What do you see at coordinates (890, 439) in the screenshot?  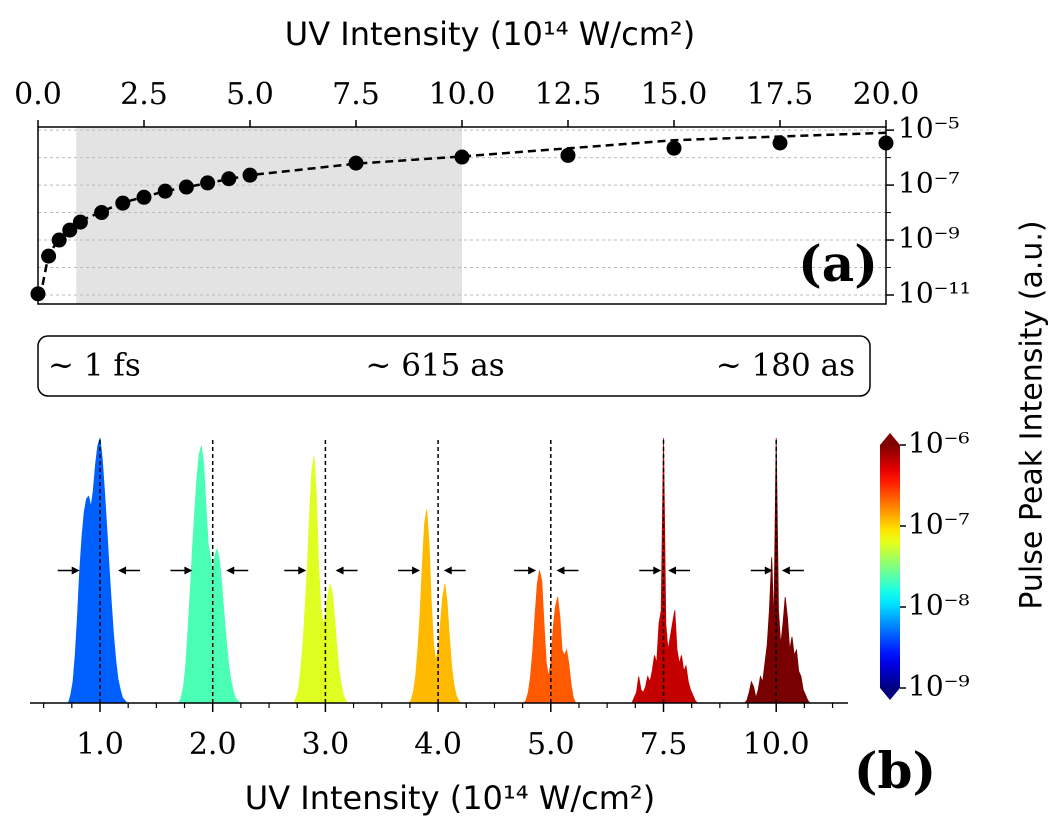 I see `colorbar-extend-top` at bounding box center [890, 439].